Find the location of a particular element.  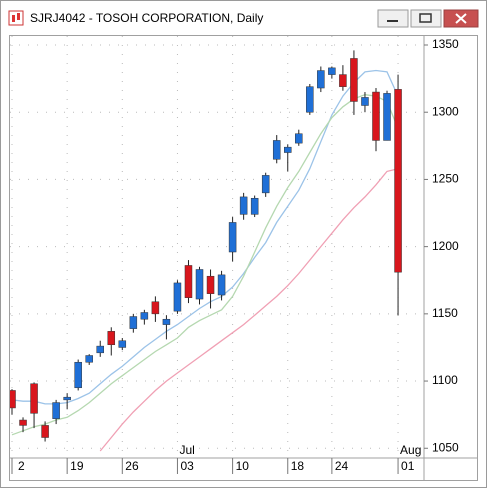

x-tick-label: 03 is located at coordinates (187, 466).